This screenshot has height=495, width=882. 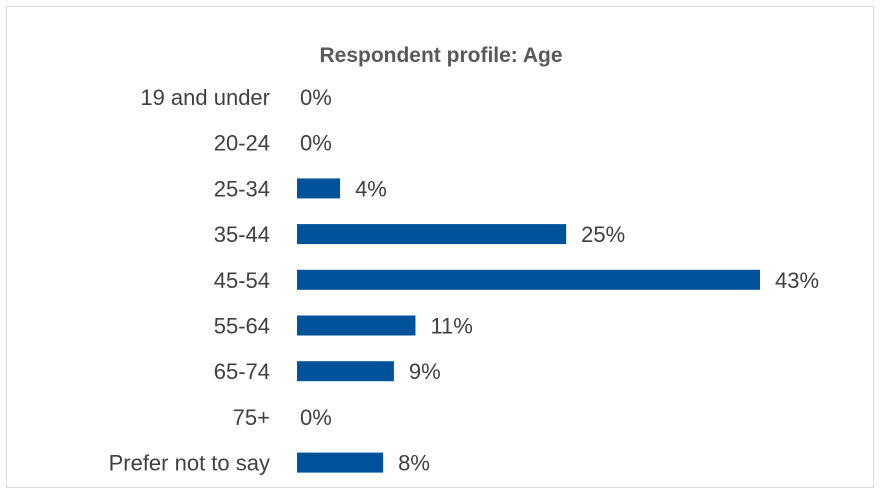 I want to click on value-label: 43%, so click(x=797, y=280).